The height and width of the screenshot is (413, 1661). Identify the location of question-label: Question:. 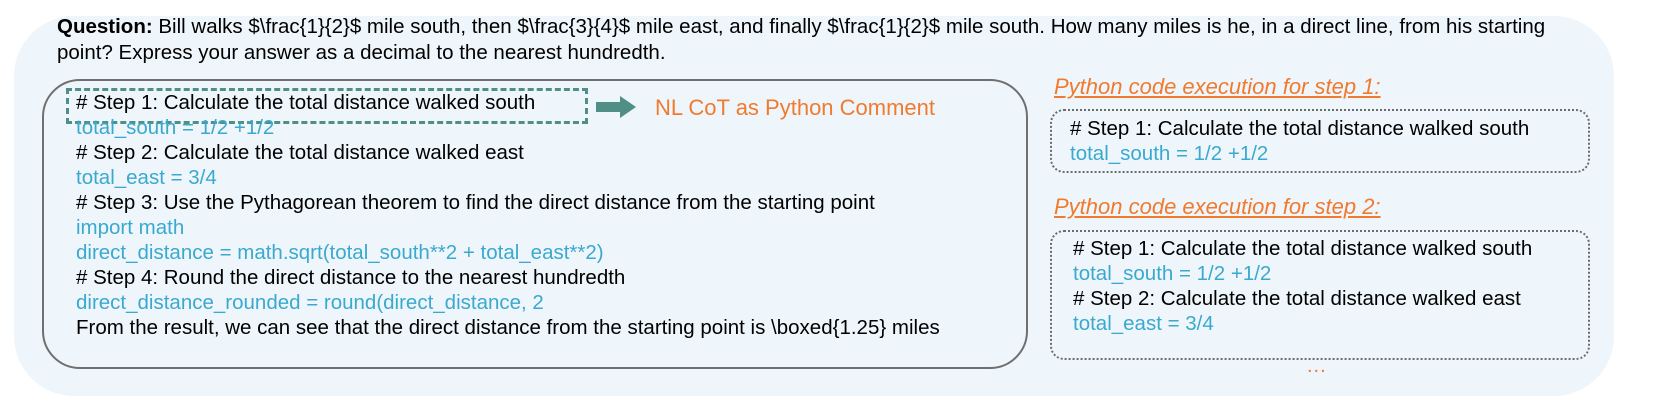
(105, 26).